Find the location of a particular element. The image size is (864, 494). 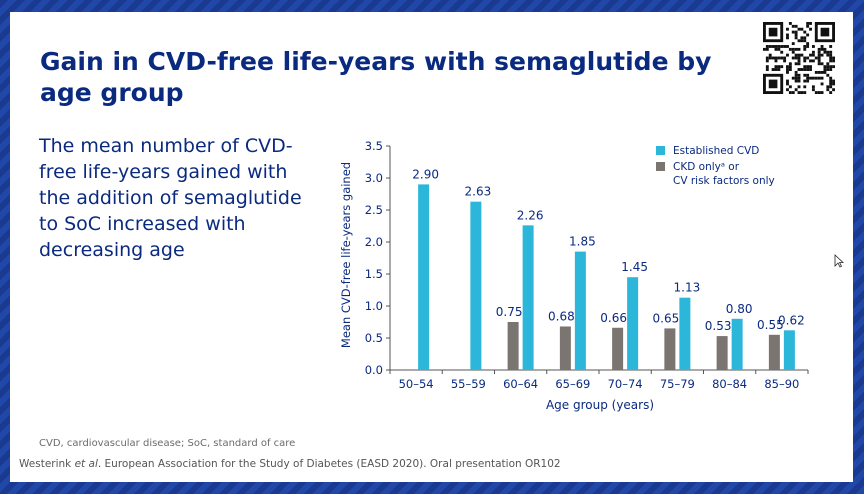

data-label: 0.80 is located at coordinates (739, 309).